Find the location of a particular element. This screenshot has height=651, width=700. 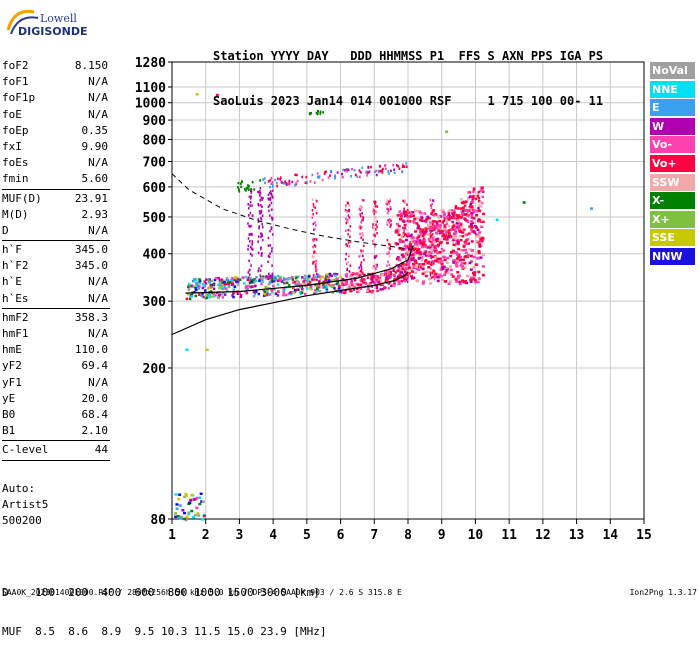

param-value: 358.3 is located at coordinates (91, 317).